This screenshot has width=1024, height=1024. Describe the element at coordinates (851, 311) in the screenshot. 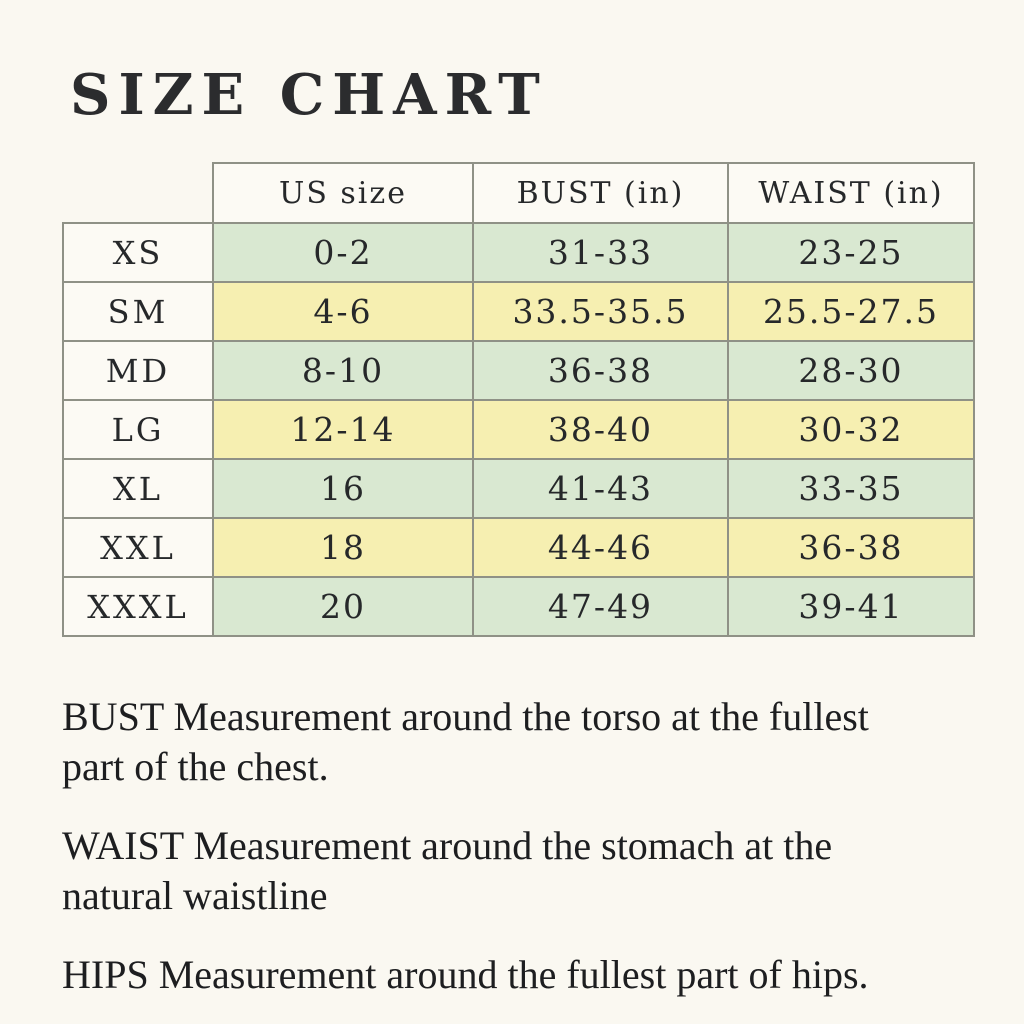

I see `waist-cell: 25.5-27.5` at that location.